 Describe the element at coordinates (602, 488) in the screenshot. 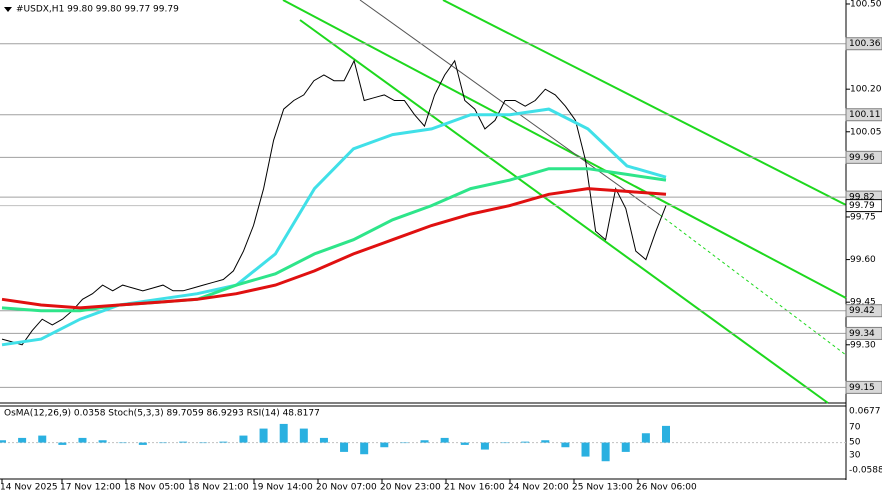

I see `x-tick-label: 25 Nov 13:00` at that location.